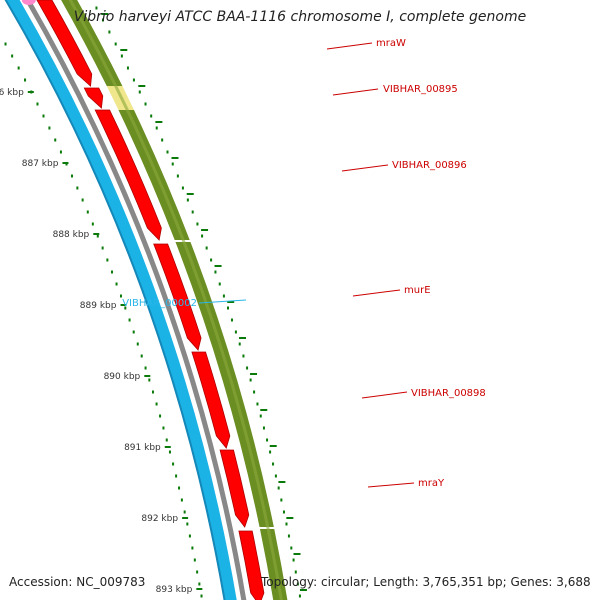 Image resolution: width=600 pixels, height=600 pixels. I want to click on forward-gene-label: mraY, so click(431, 483).